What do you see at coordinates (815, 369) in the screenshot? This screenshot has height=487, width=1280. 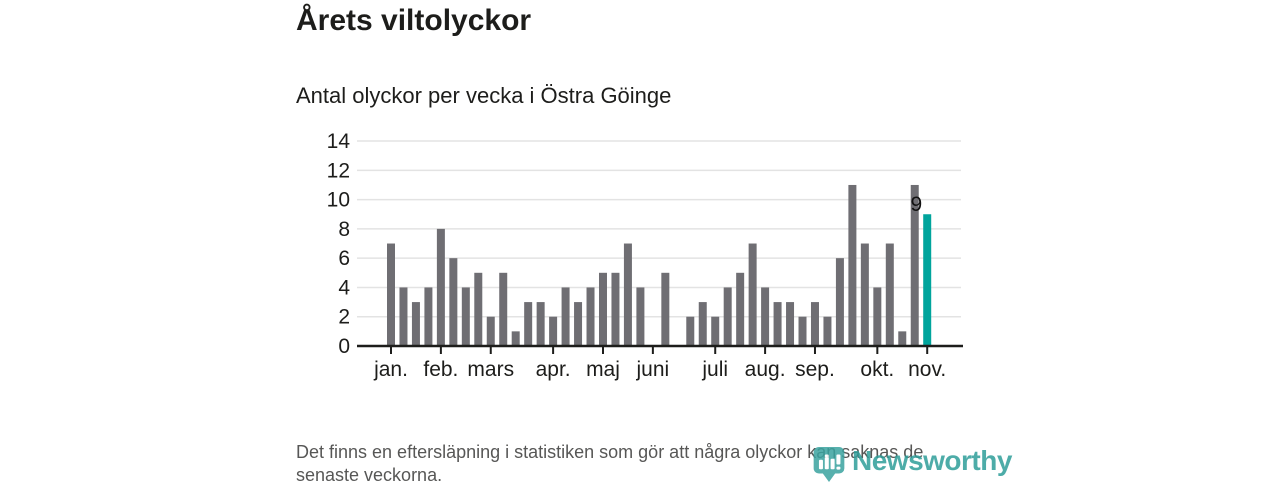 I see `x-axis-label: sep.` at bounding box center [815, 369].